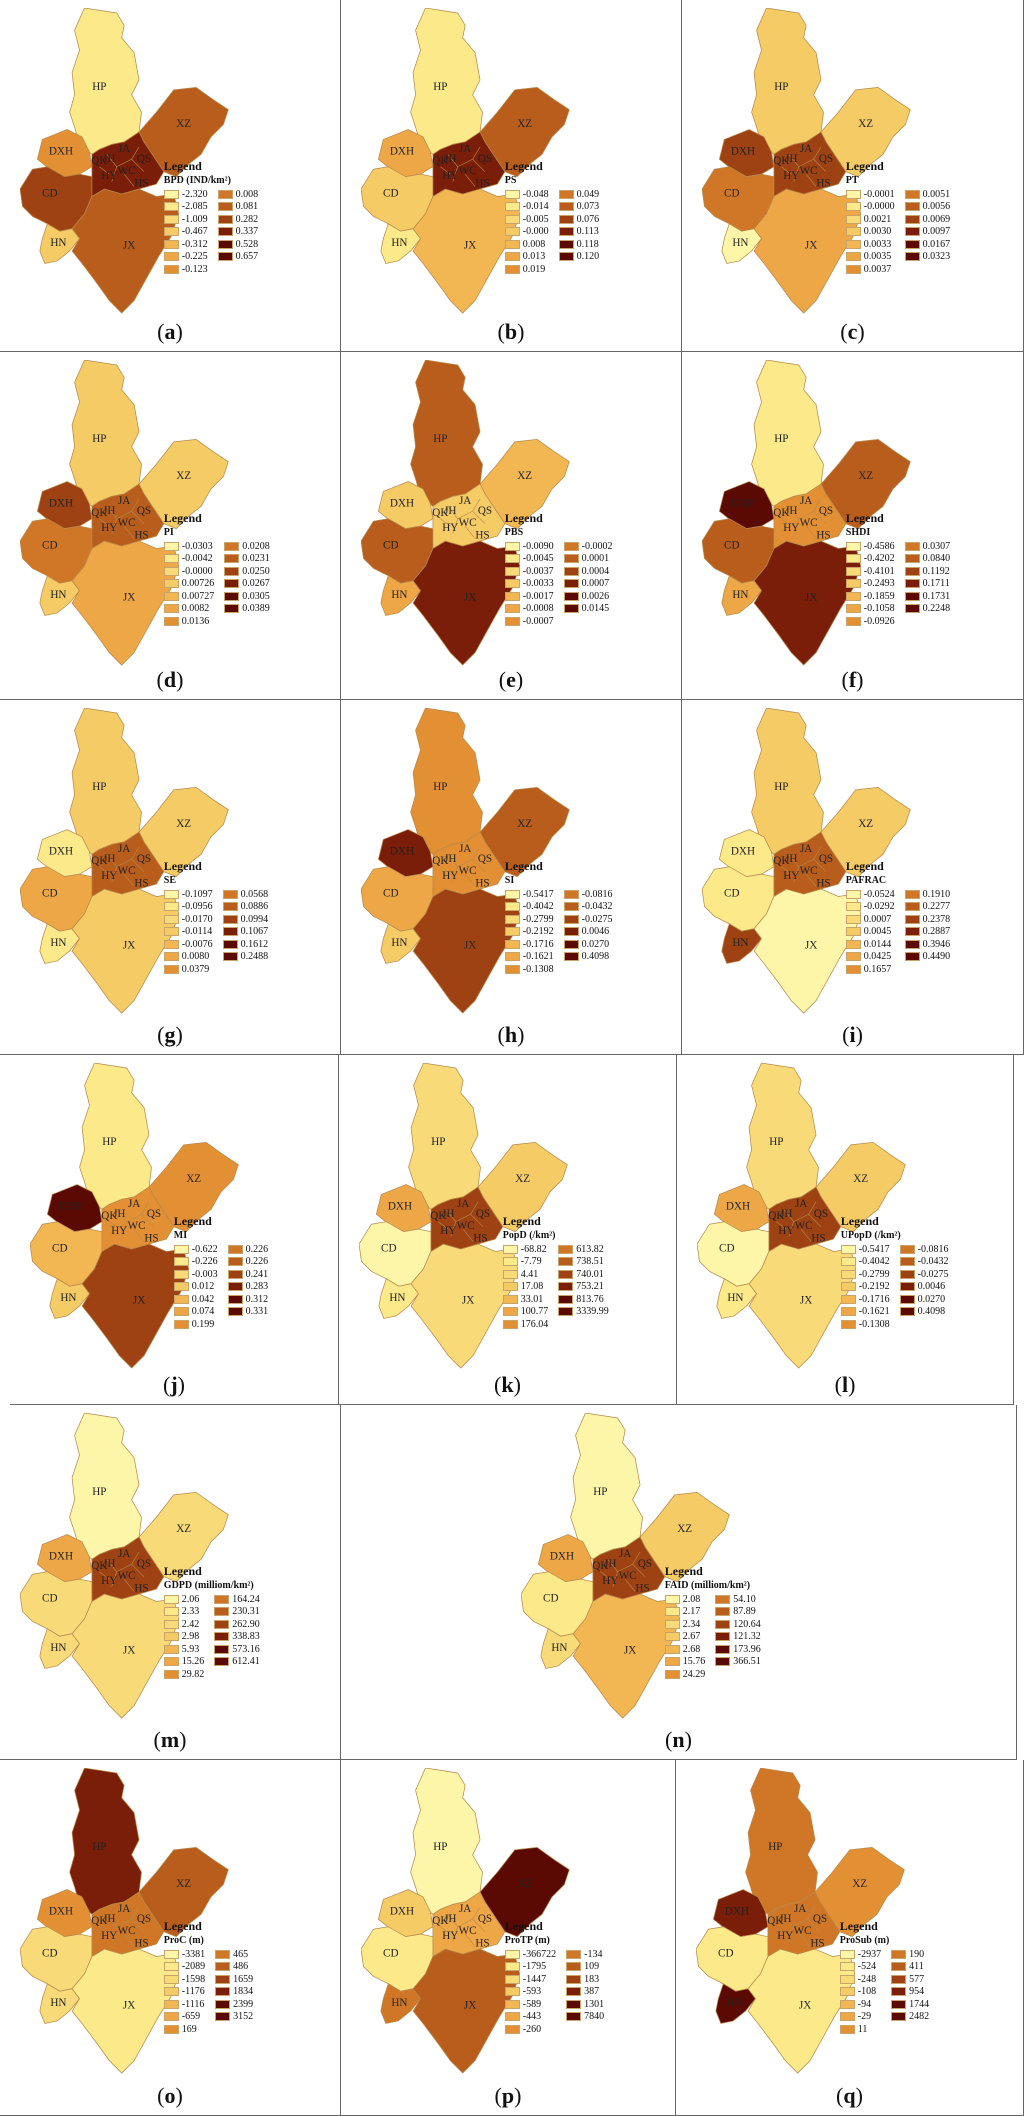 Image resolution: width=1024 pixels, height=2116 pixels. Describe the element at coordinates (193, 1967) in the screenshot. I see `legend-value: -2089` at that location.